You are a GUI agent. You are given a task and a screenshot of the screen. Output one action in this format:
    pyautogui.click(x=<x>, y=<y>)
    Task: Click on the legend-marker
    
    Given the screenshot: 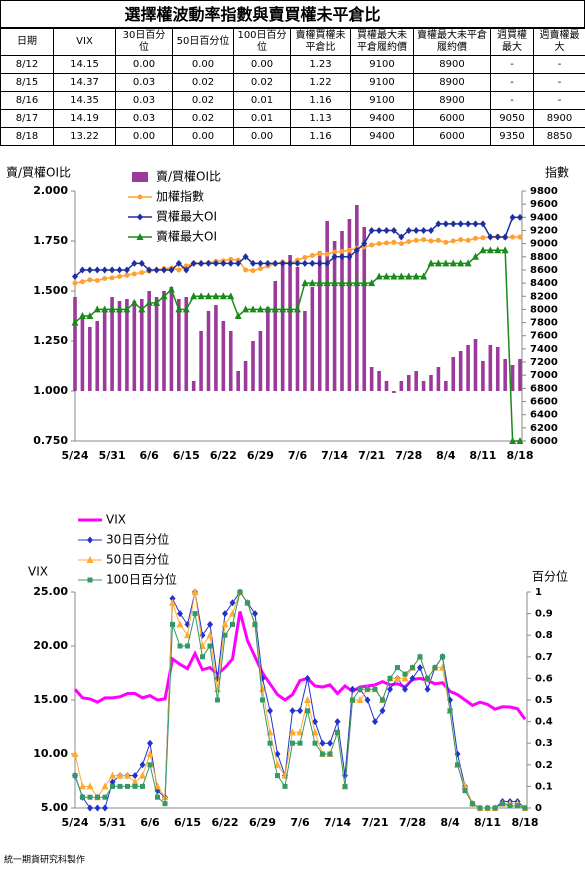 What is the action you would take?
    pyautogui.click(x=90, y=540)
    